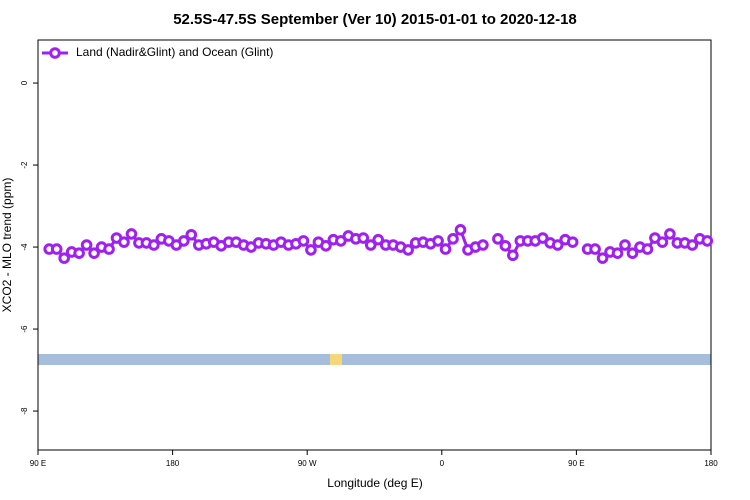  What do you see at coordinates (7, 245) in the screenshot?
I see `y-axis-label: XCO2 - MLO trend (ppm)` at bounding box center [7, 245].